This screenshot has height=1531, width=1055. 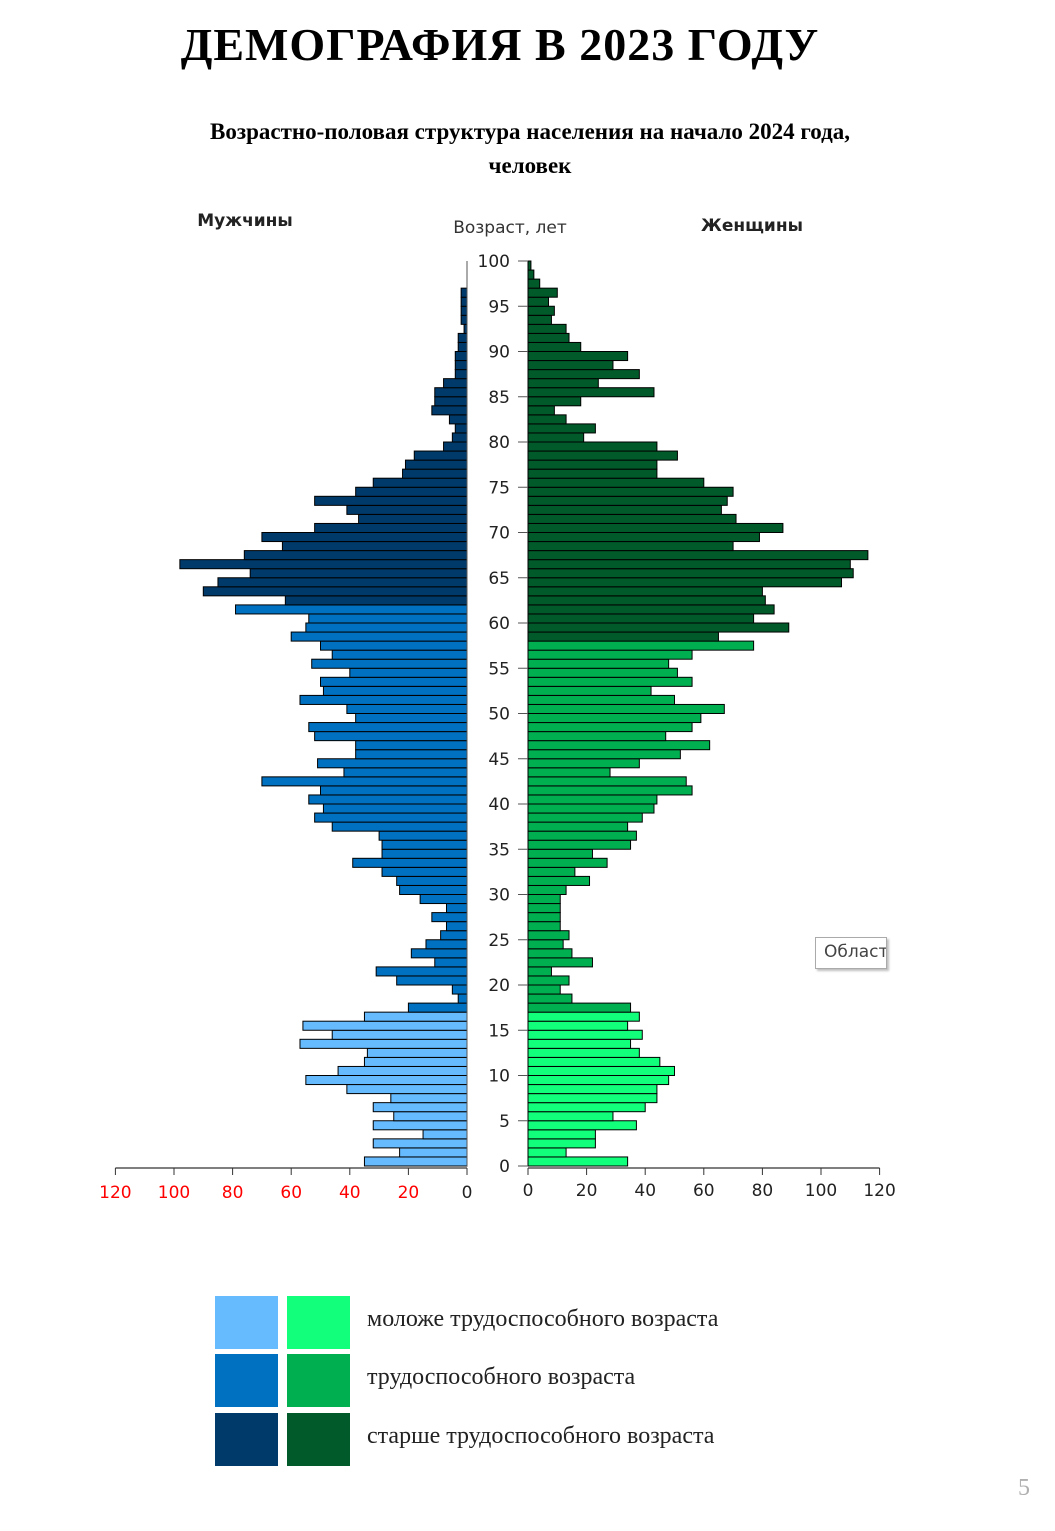 I want to click on female-label: Женщины, so click(x=752, y=226).